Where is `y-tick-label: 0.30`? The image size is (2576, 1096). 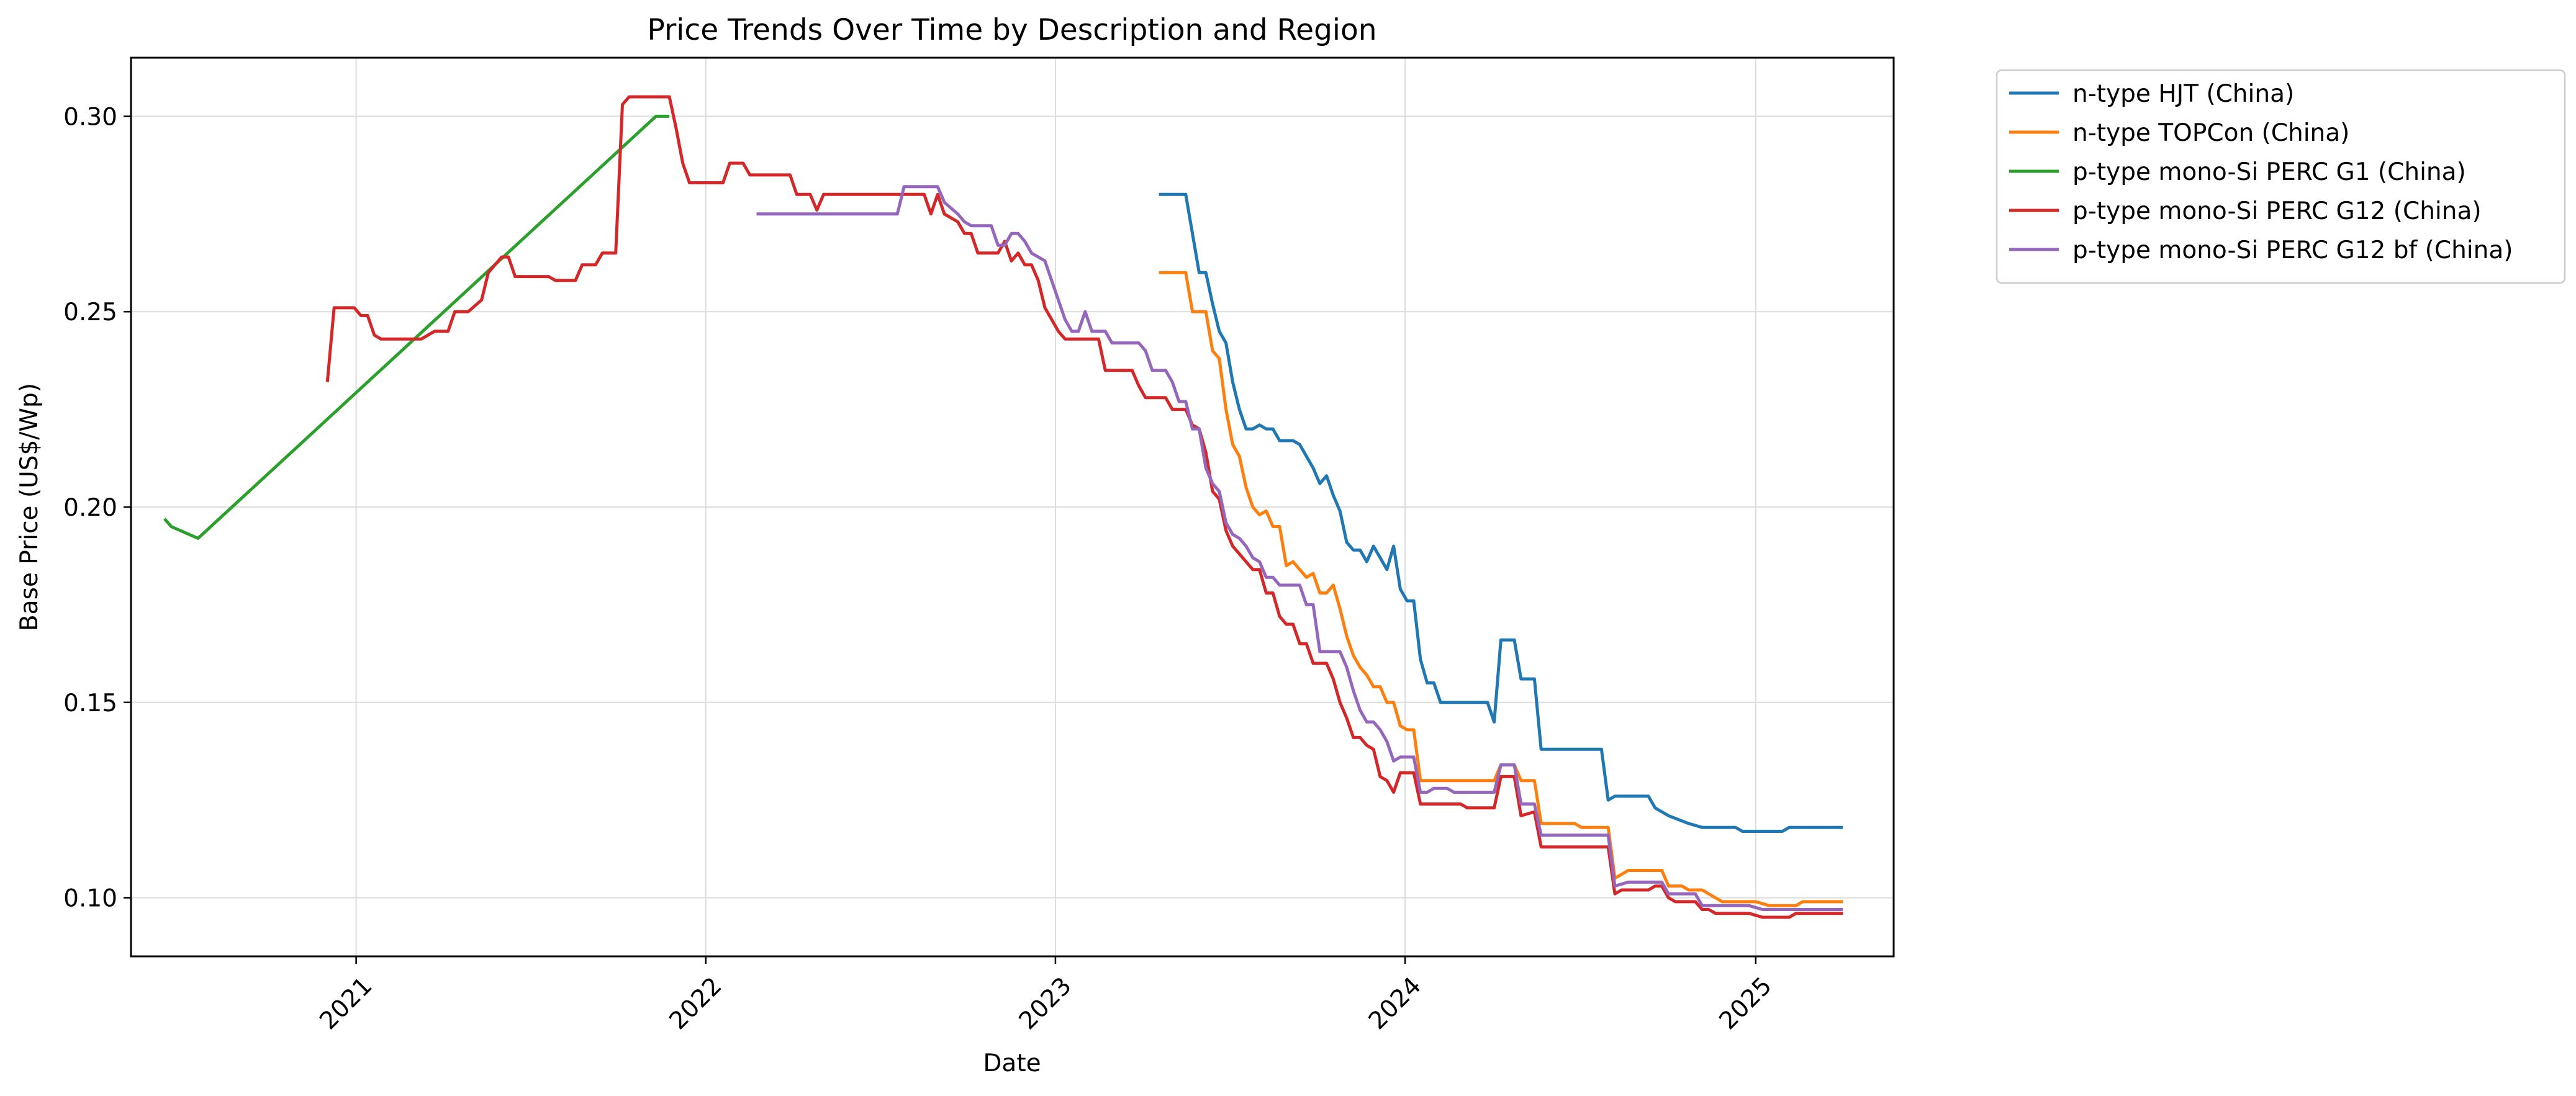 y-tick-label: 0.30 is located at coordinates (90, 117).